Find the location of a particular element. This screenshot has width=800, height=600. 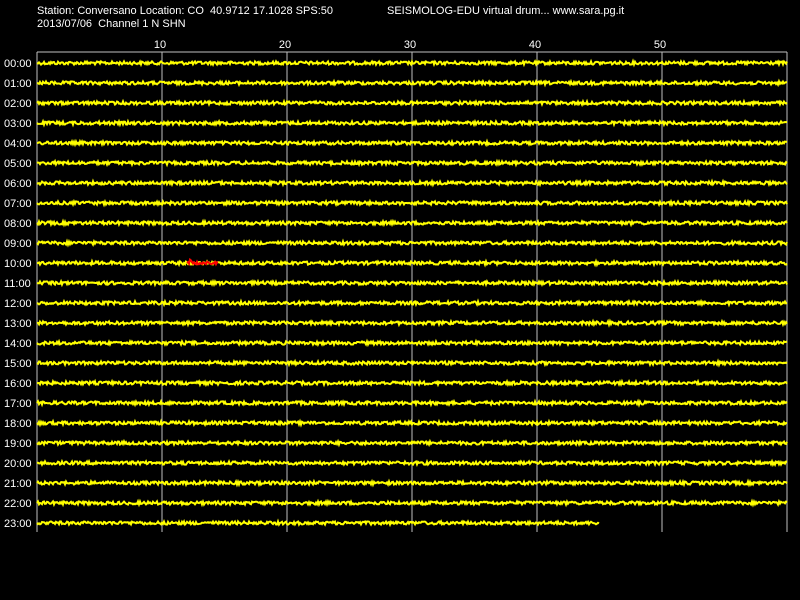

date-channel-info: 2013/07/06 Channel 1 N SHN is located at coordinates (111, 24).